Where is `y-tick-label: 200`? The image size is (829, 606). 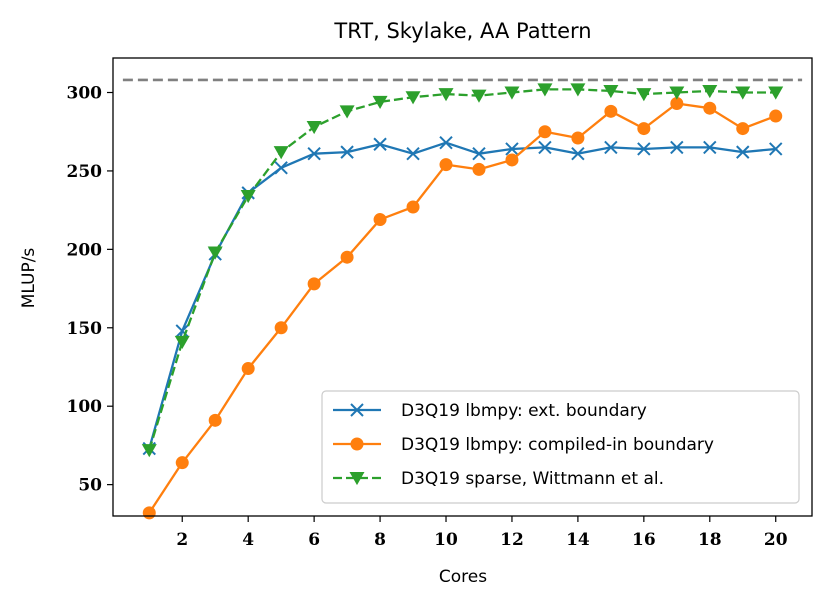
y-tick-label: 200 is located at coordinates (85, 250).